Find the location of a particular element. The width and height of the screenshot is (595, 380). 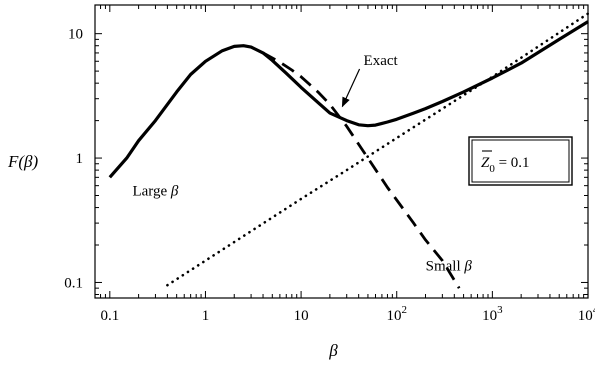

x-tick-label: 1 is located at coordinates (206, 316).